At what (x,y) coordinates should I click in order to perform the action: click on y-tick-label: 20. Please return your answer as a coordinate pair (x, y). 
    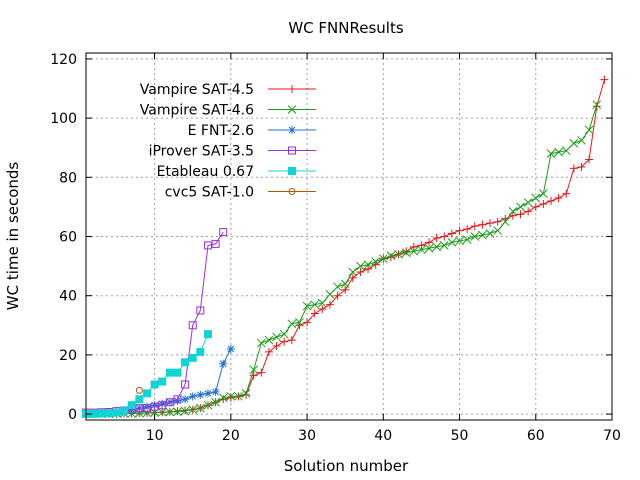
    Looking at the image, I should click on (68, 356).